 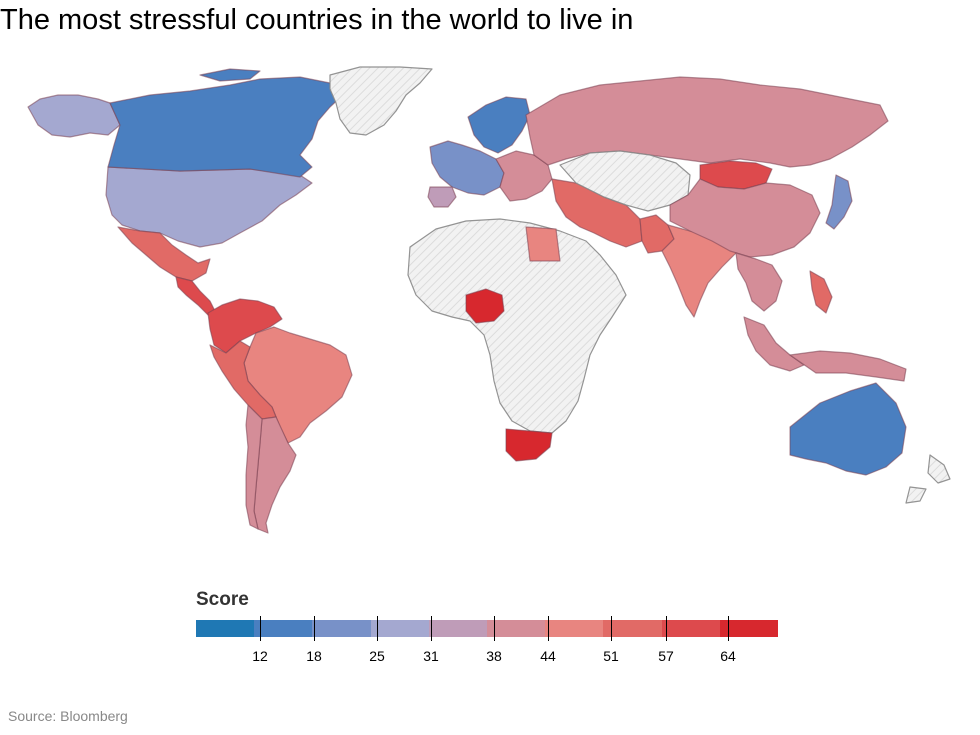 What do you see at coordinates (431, 656) in the screenshot?
I see `legend-tick-label: 31` at bounding box center [431, 656].